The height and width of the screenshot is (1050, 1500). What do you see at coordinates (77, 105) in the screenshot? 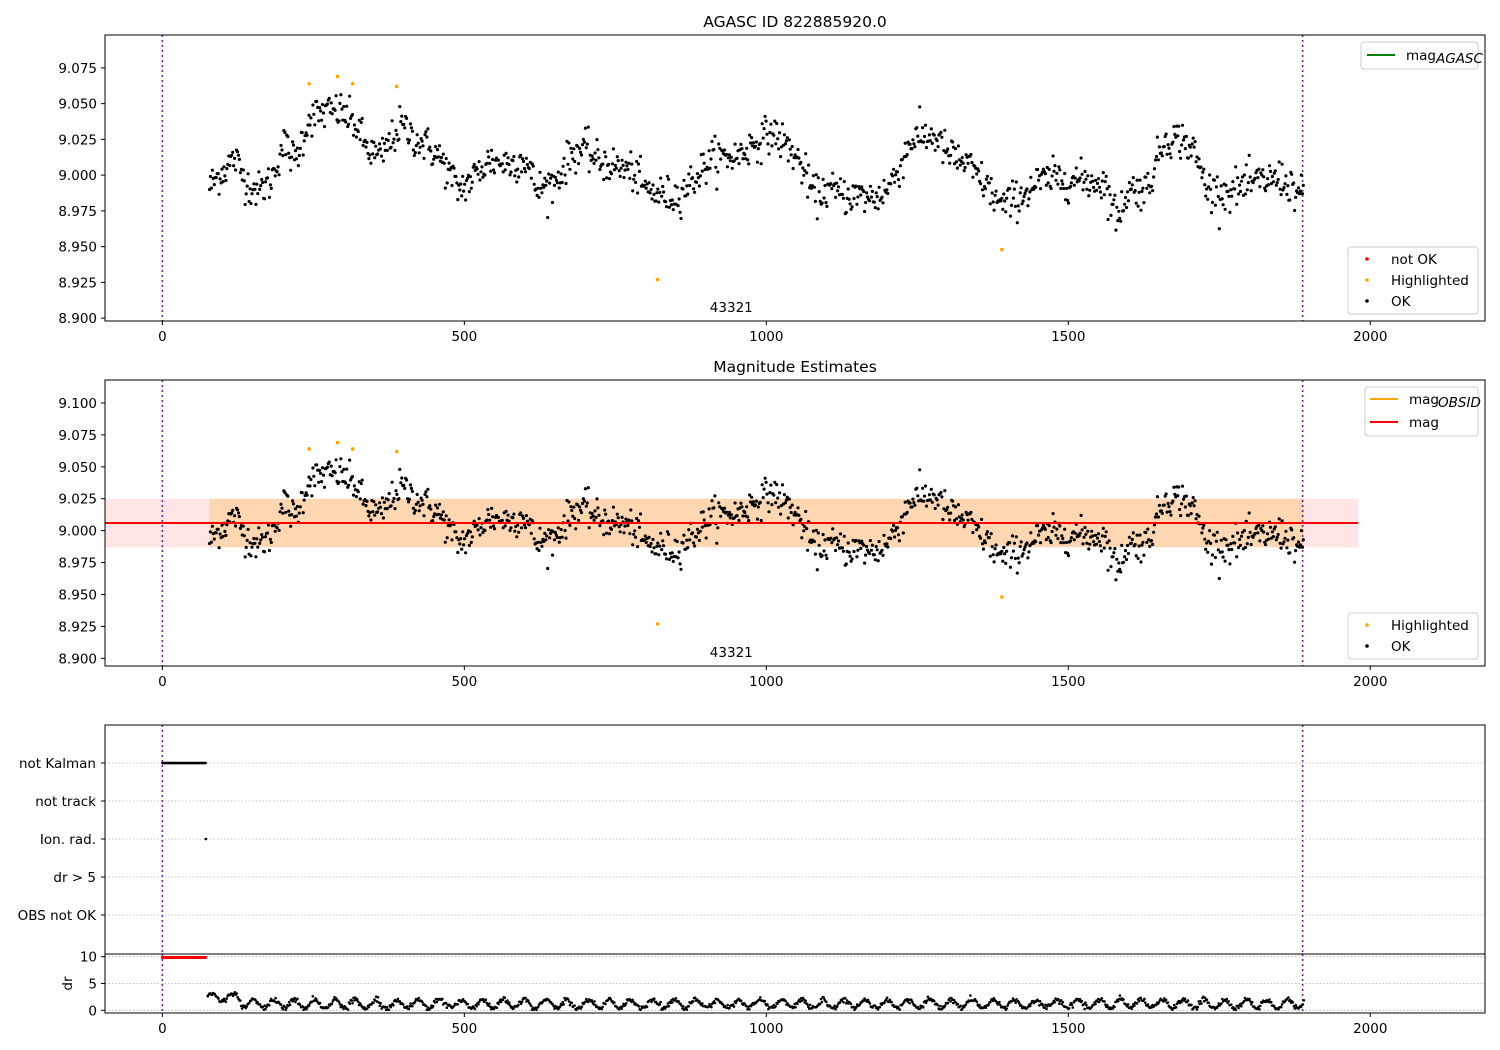
I see `p1-ytick-label-6: 9.050` at bounding box center [77, 105].